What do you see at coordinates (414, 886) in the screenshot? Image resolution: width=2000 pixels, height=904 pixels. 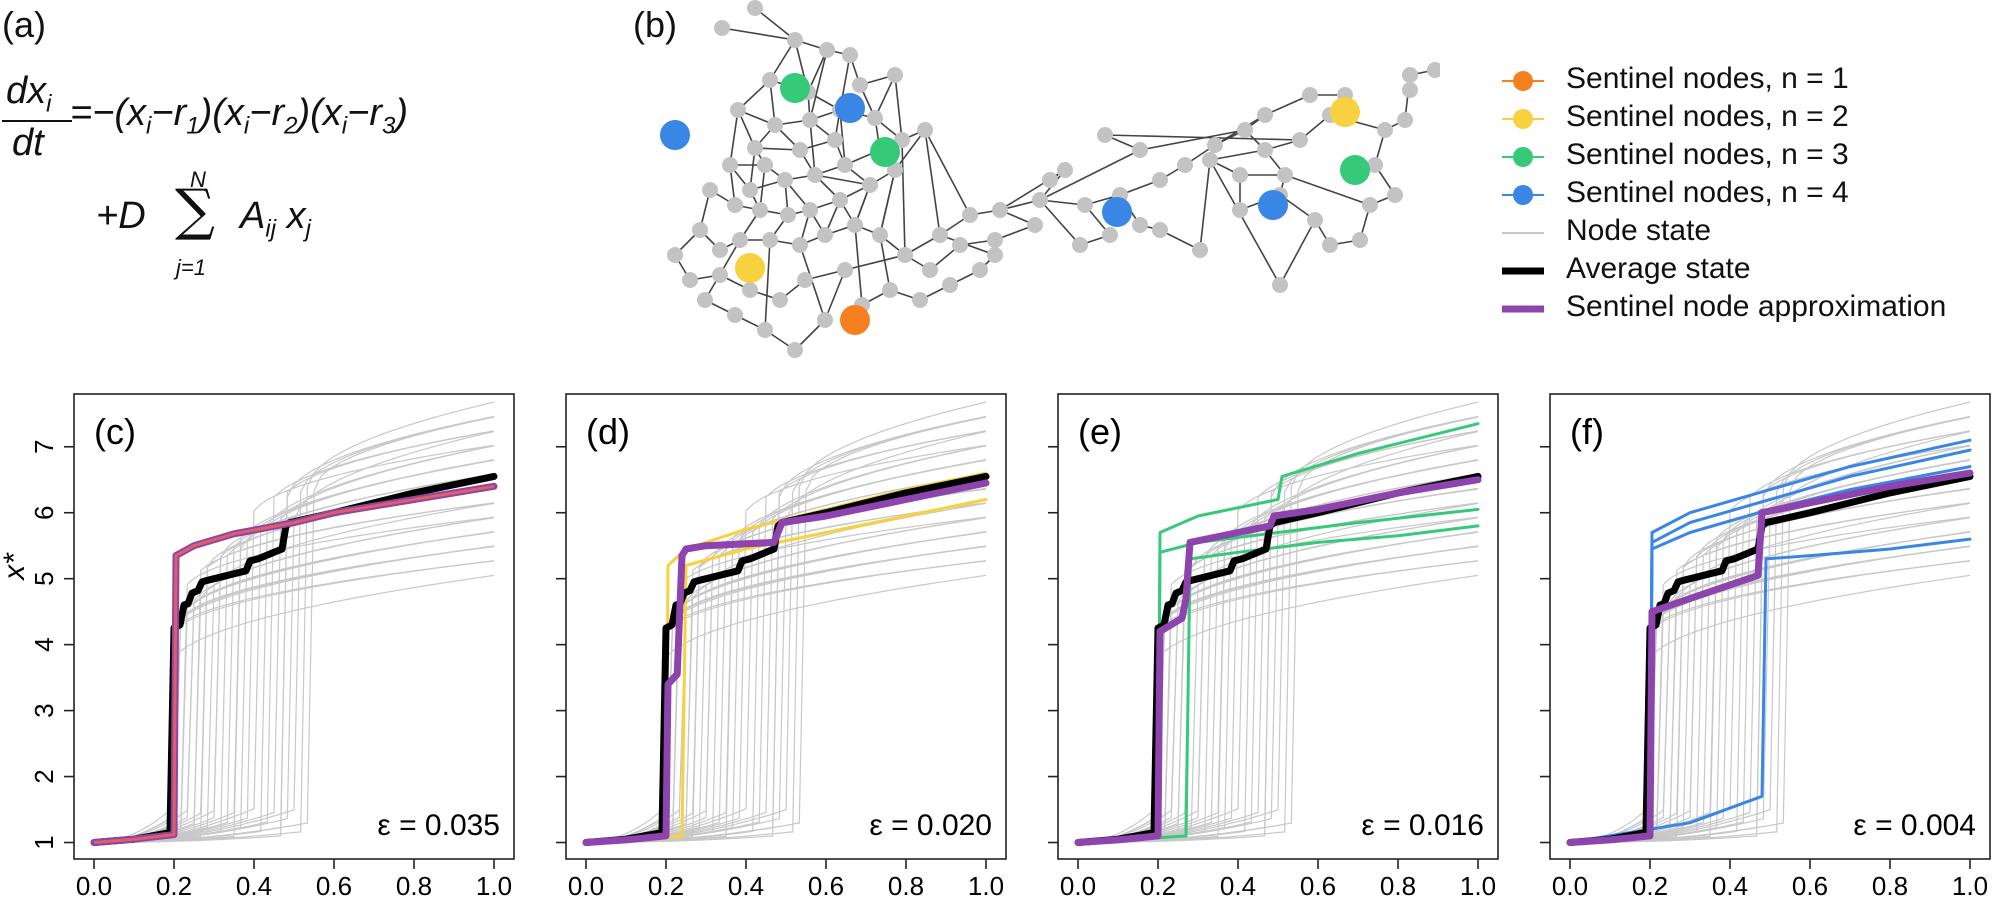 I see `x-tick-label: 0.8` at bounding box center [414, 886].